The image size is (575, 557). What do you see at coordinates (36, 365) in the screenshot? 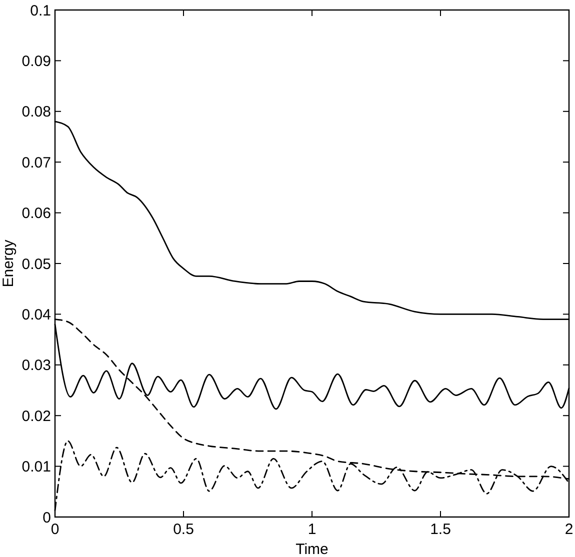
I see `y-tick-label: 0.03` at bounding box center [36, 365].